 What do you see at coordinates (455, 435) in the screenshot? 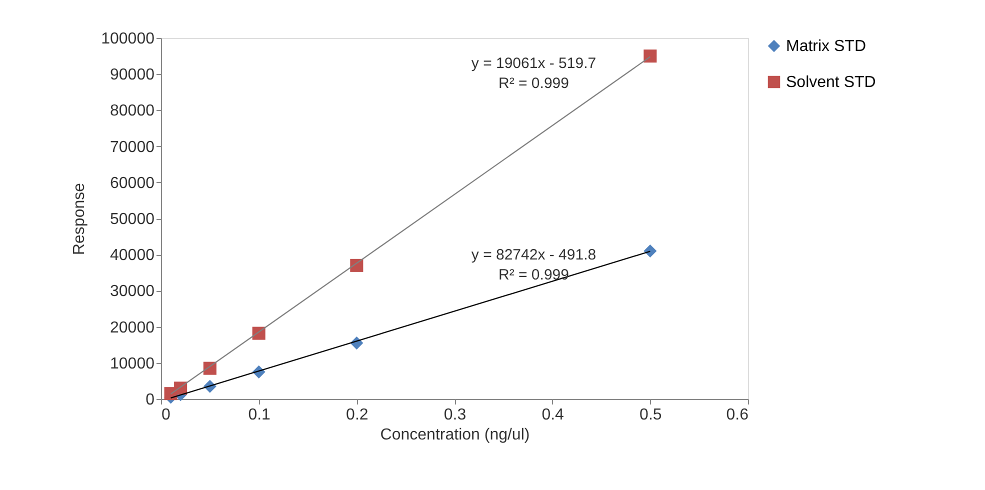
I see `x-axis-title: Concentration (ng/ul)` at bounding box center [455, 435].